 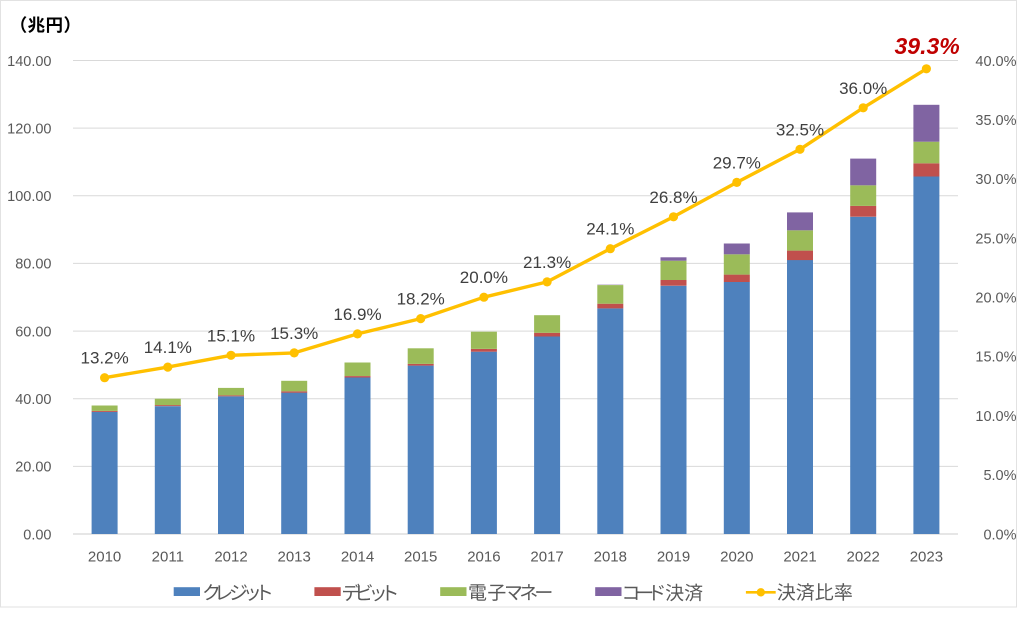 What do you see at coordinates (800, 129) in the screenshot?
I see `svg-text: 32.5%` at bounding box center [800, 129].